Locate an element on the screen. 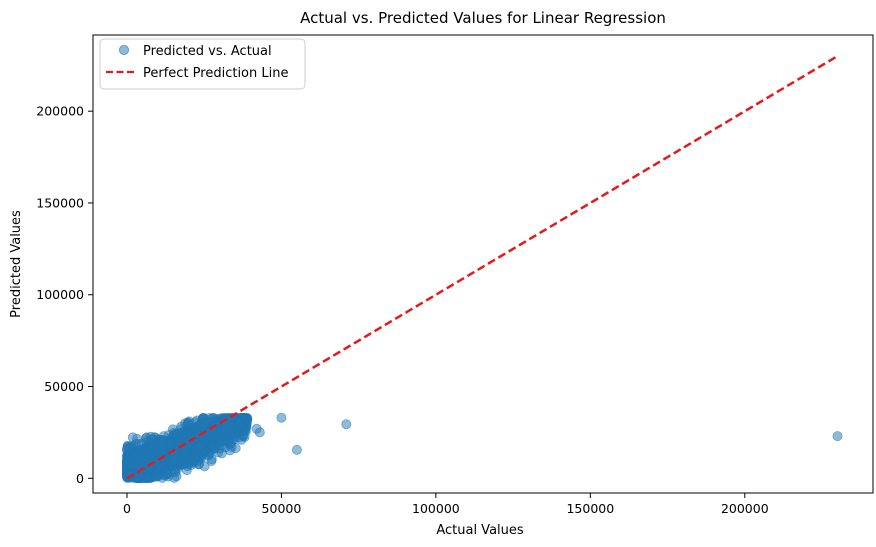  legend-label-line: Perfect Prediction Line is located at coordinates (215, 73).